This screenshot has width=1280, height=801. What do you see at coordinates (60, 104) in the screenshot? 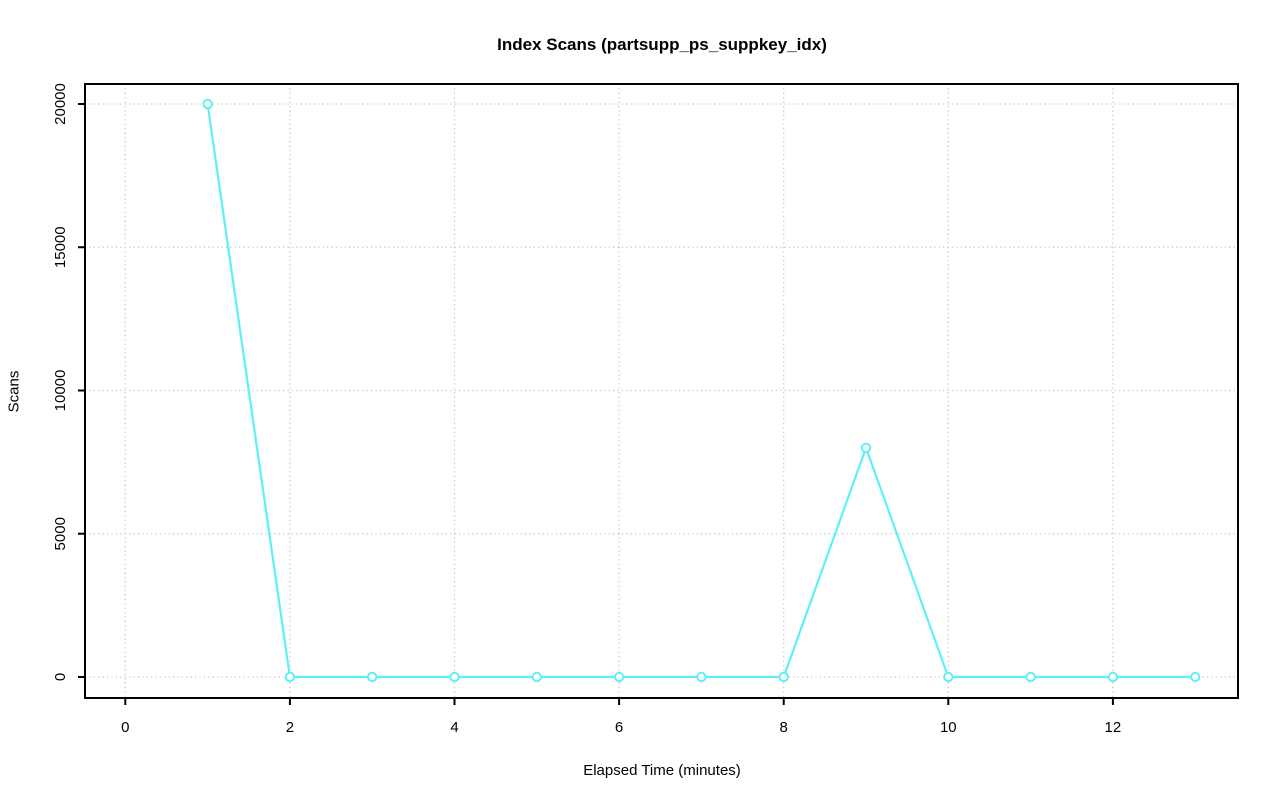
I see `y-tick-label: 20000` at bounding box center [60, 104].